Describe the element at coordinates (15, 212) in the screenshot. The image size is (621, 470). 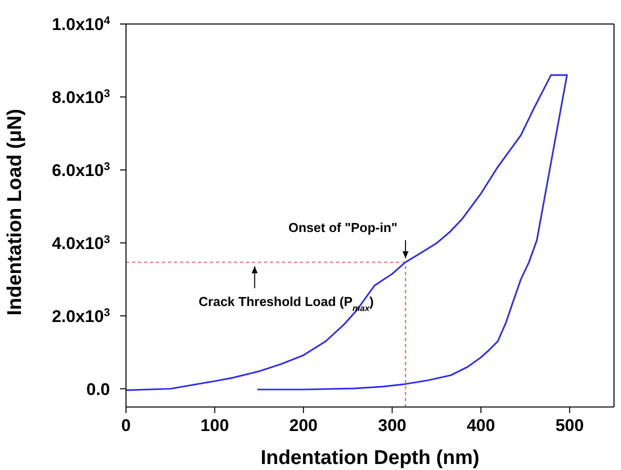
I see `y-axis-title: Indentation Load (μN)` at that location.